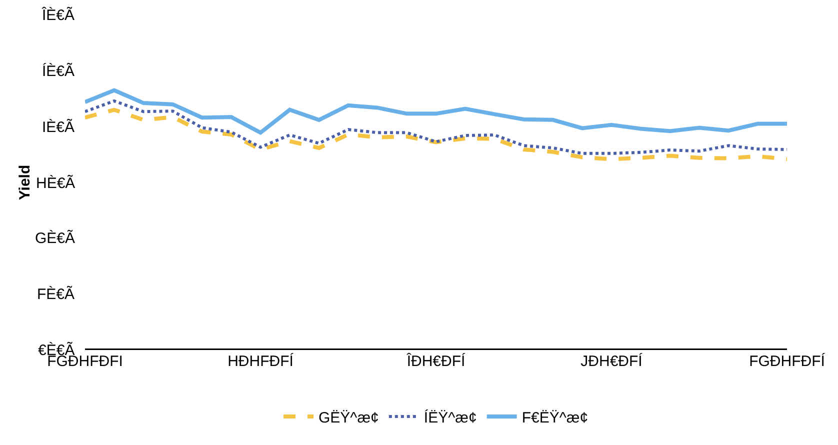  I want to click on legend-label: ÍËŸ^æ¢, so click(450, 417).